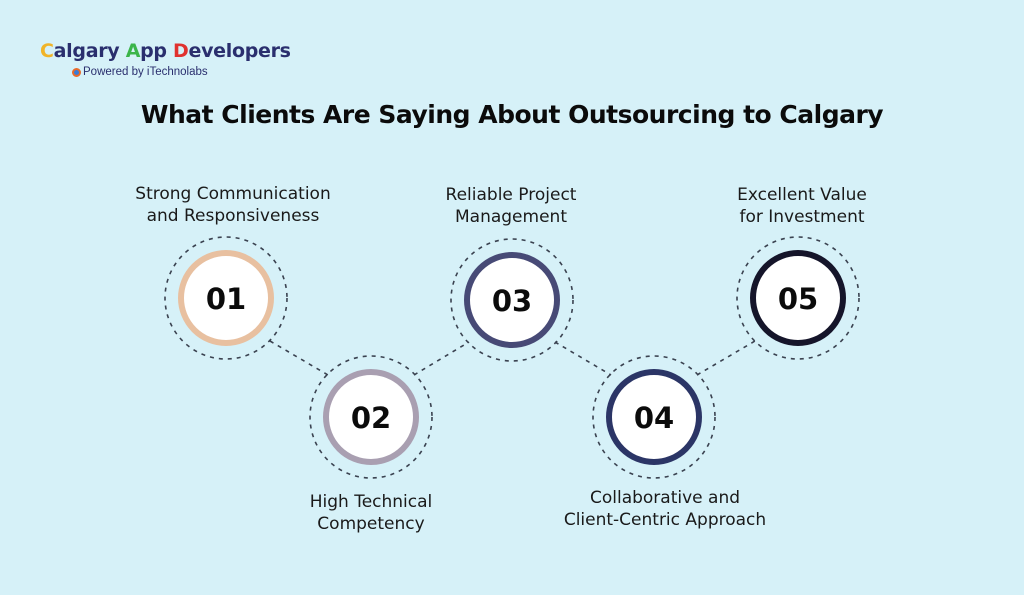  Describe the element at coordinates (802, 206) in the screenshot. I see `step-05-label: Excellent Value for Investment` at that location.